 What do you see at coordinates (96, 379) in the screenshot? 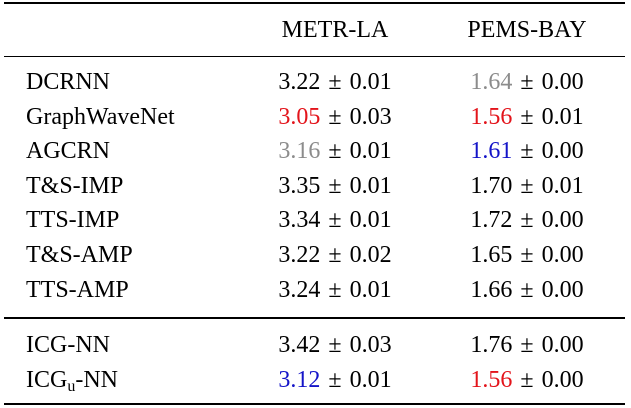
I see `model-suffix: -NN` at bounding box center [96, 379].